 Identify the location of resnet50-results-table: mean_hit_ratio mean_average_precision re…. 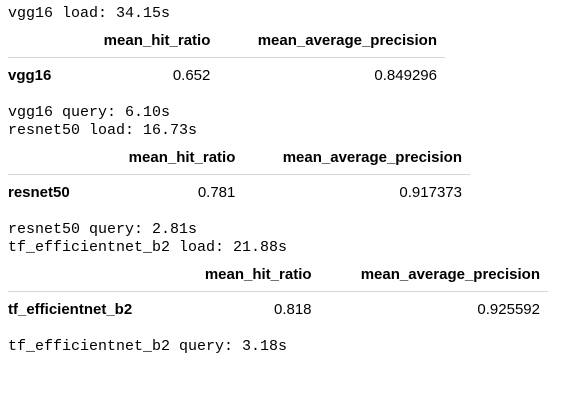
(239, 175).